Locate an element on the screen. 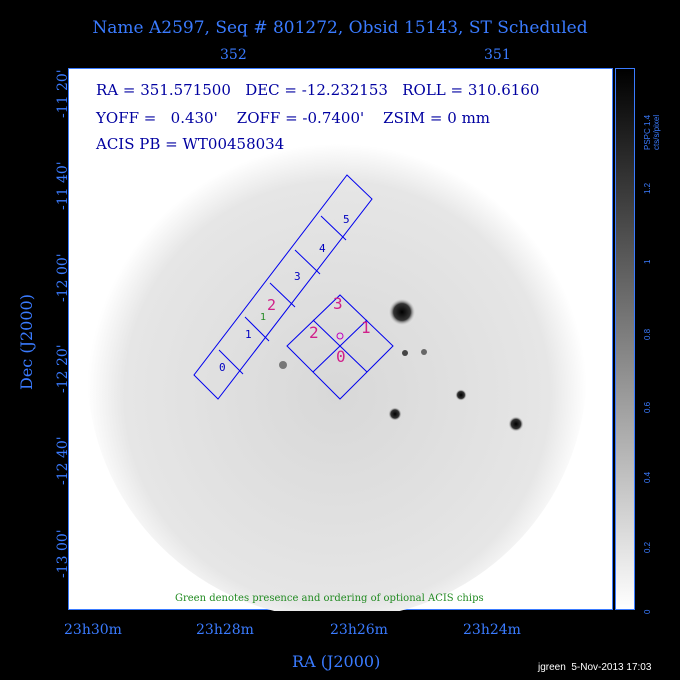 Image resolution: width=680 pixels, height=680 pixels. colorbar-tick: 1.2 is located at coordinates (647, 188).